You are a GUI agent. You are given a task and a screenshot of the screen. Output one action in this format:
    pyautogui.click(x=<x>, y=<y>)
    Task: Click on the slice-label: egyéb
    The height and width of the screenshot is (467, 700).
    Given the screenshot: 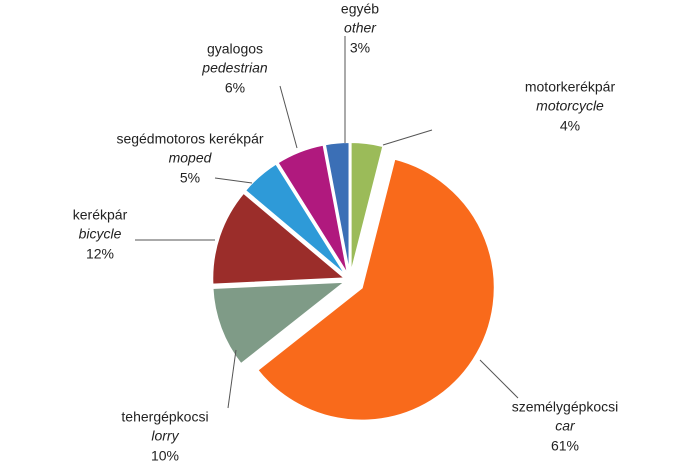 What is the action you would take?
    pyautogui.click(x=360, y=9)
    